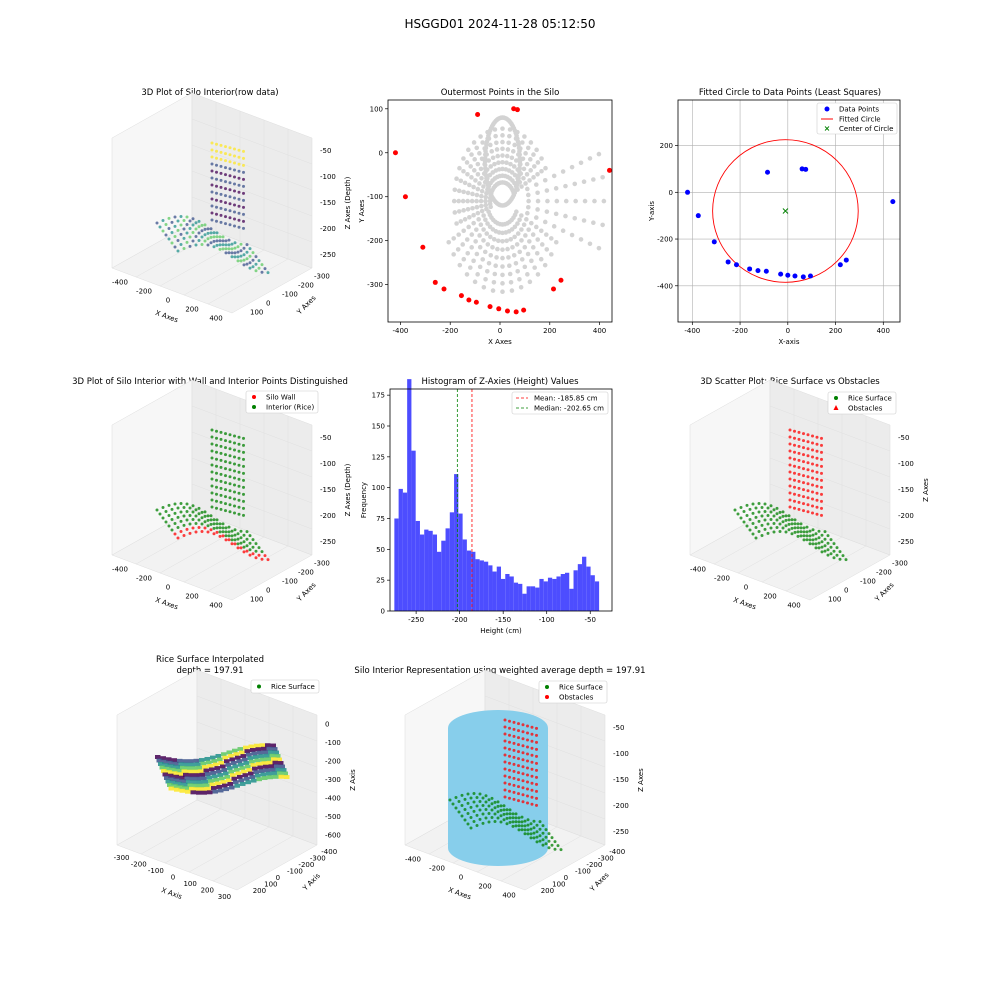 Image resolution: width=1000 pixels, height=1000 pixels. What do you see at coordinates (378, 488) in the screenshot?
I see `hist-ytick-label: 100` at bounding box center [378, 488].